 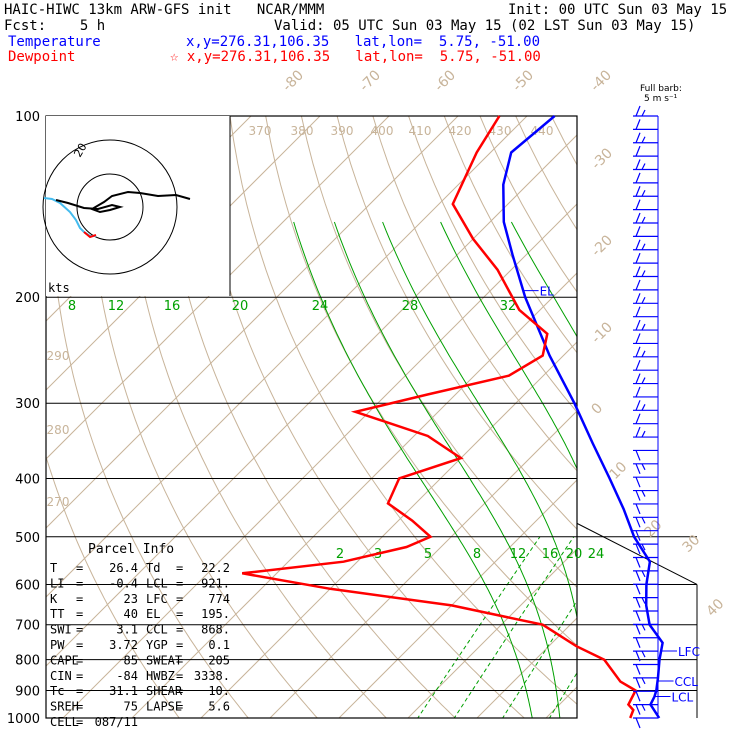 I want to click on init-time: Init: 00 UTC Sun 03 May 15, so click(x=618, y=10).